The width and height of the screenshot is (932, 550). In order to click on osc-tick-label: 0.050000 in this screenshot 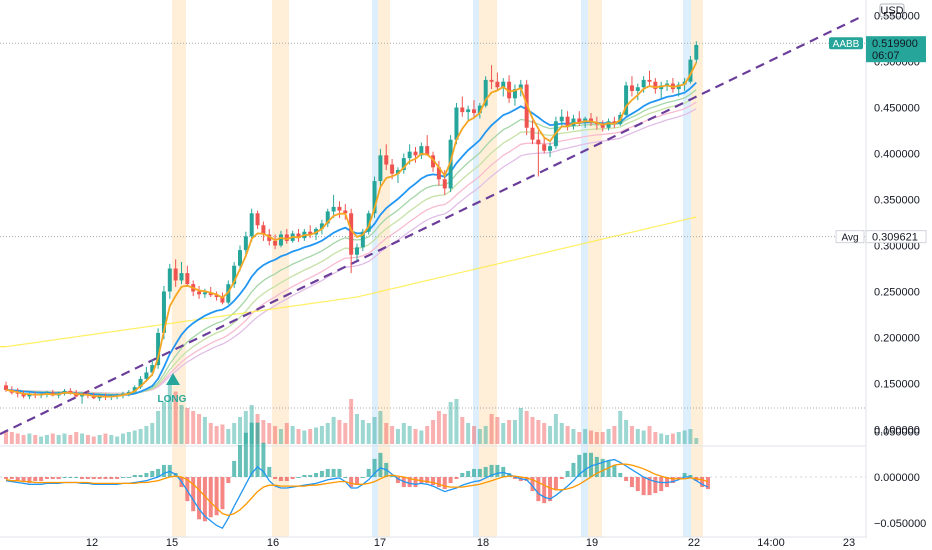, I will do `click(897, 432)`.